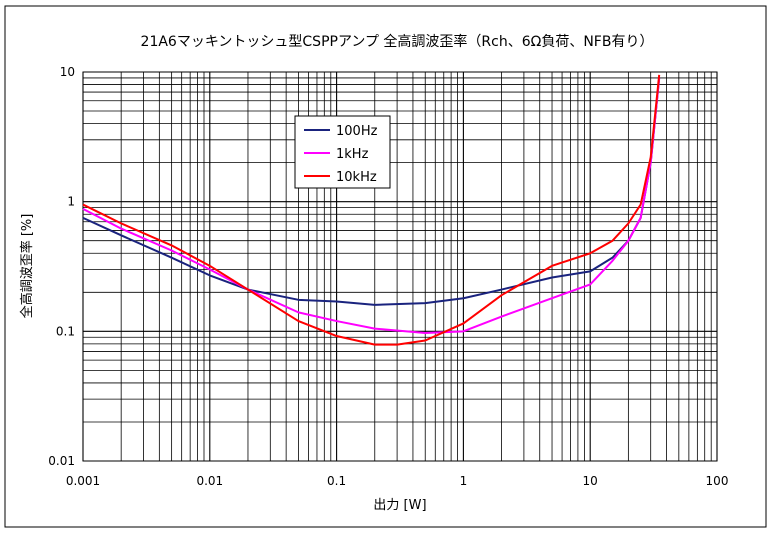 The height and width of the screenshot is (535, 773). I want to click on x-tick-label: 0.001, so click(83, 481).